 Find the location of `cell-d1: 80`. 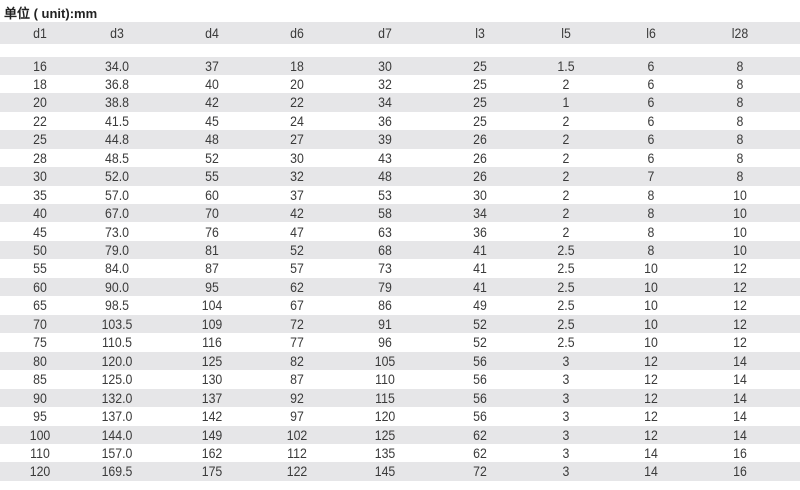

cell-d1: 80 is located at coordinates (40, 360).